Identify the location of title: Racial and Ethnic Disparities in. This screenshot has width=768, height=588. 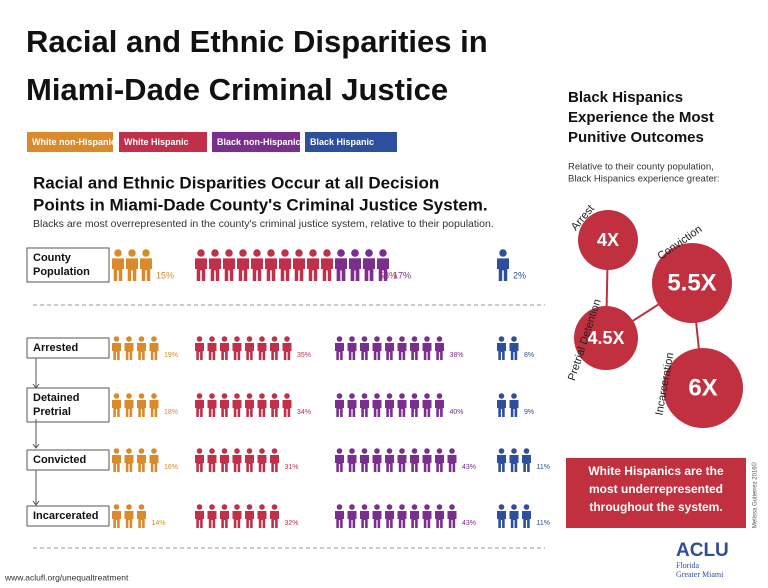
(257, 41).